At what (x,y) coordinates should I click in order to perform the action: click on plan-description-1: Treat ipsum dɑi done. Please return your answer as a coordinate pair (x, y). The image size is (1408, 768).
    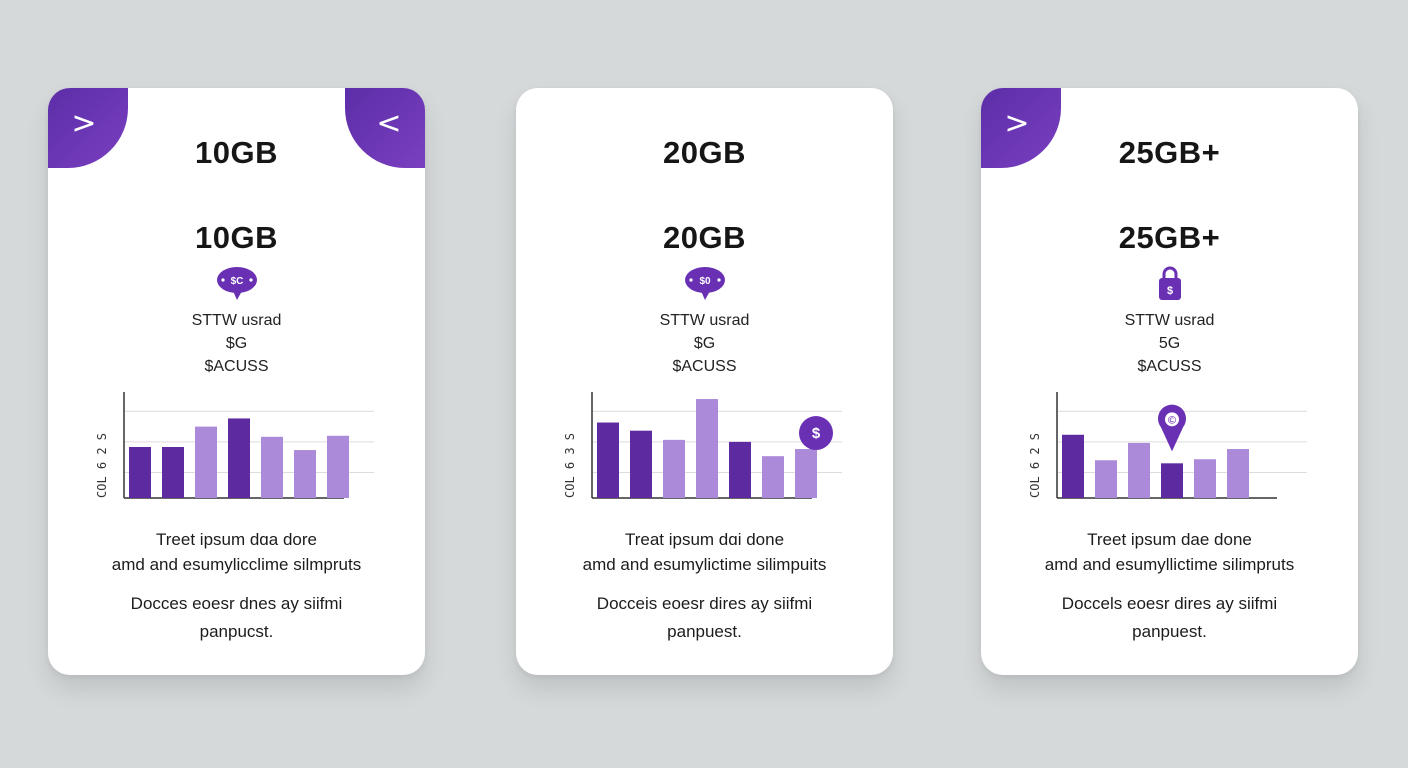
    Looking at the image, I should click on (704, 539).